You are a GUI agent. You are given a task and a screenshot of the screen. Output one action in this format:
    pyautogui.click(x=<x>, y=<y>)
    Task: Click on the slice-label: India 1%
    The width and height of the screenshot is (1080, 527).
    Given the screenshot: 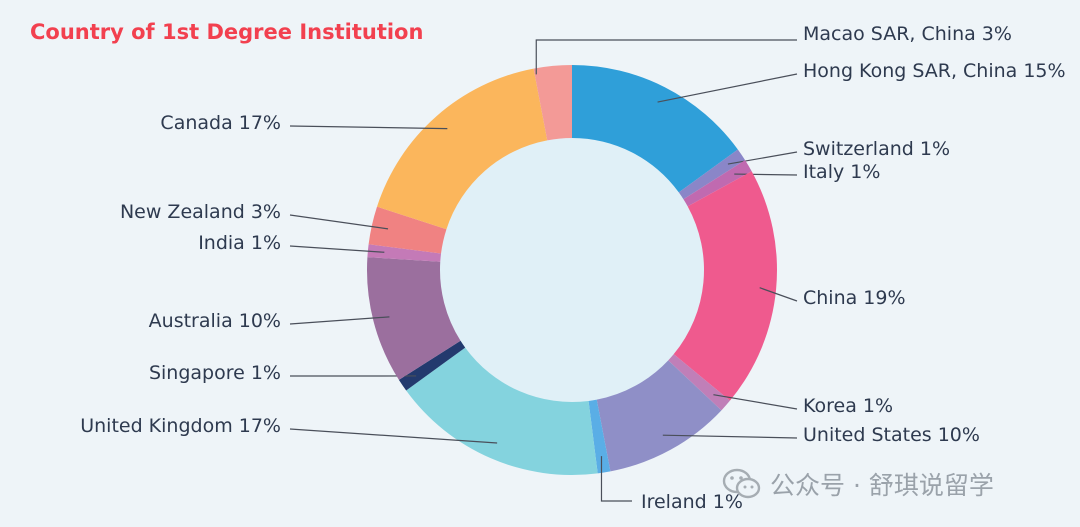 What is the action you would take?
    pyautogui.click(x=239, y=243)
    